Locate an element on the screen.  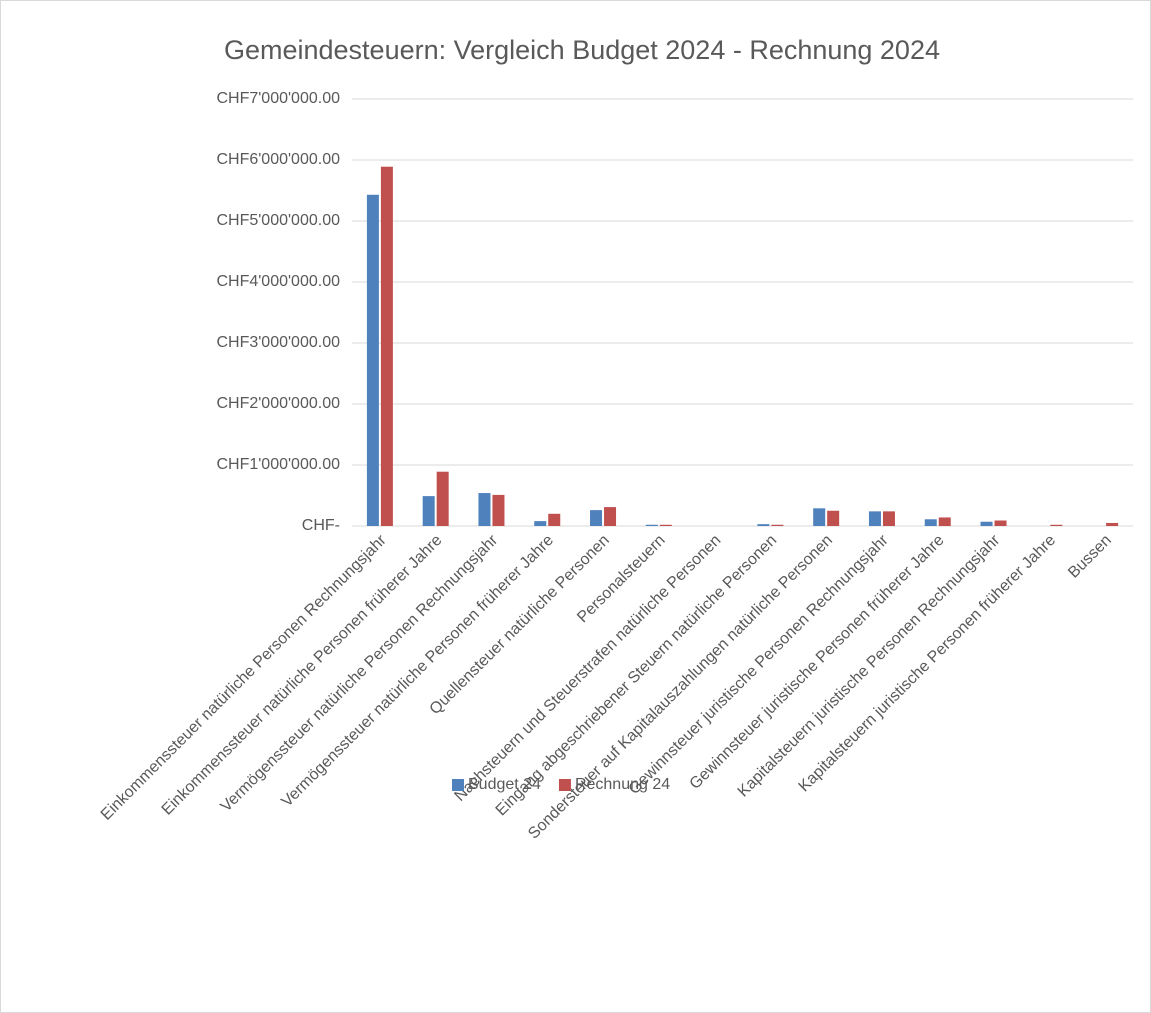
y-tick-label: CHF5'000'000.00 is located at coordinates (278, 220).